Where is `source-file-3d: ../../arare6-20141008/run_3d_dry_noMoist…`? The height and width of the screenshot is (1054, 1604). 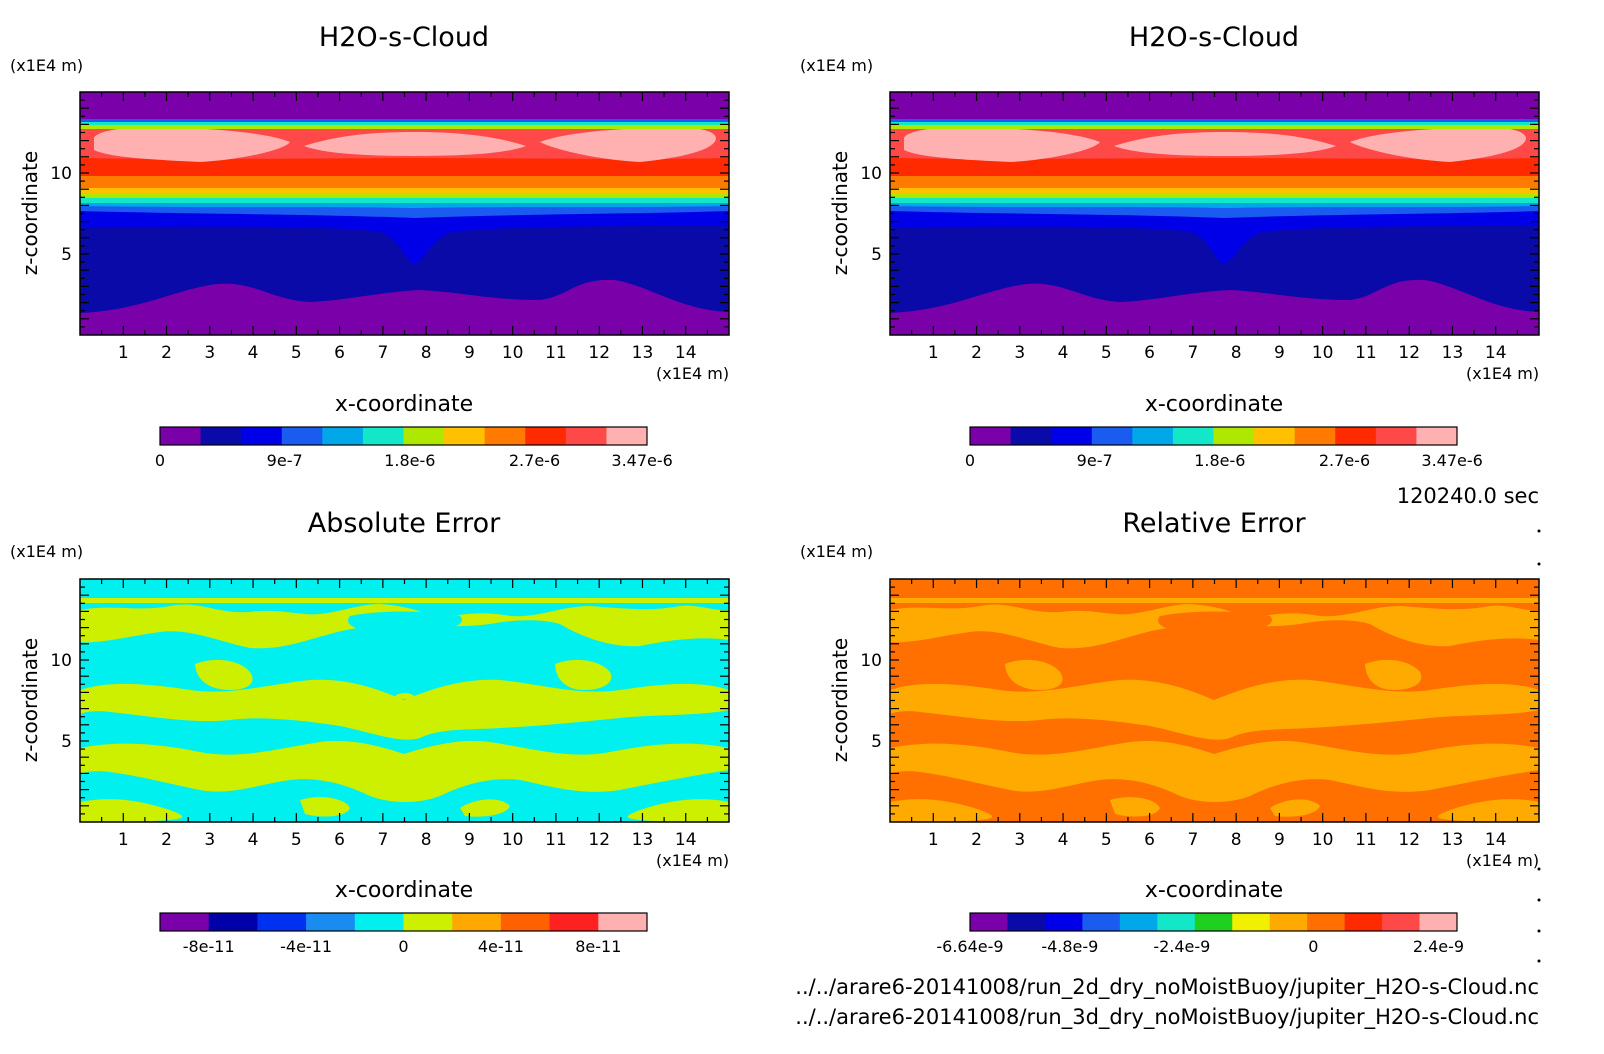
source-file-3d: ../../arare6-20141008/run_3d_dry_noMoist… is located at coordinates (1167, 1017).